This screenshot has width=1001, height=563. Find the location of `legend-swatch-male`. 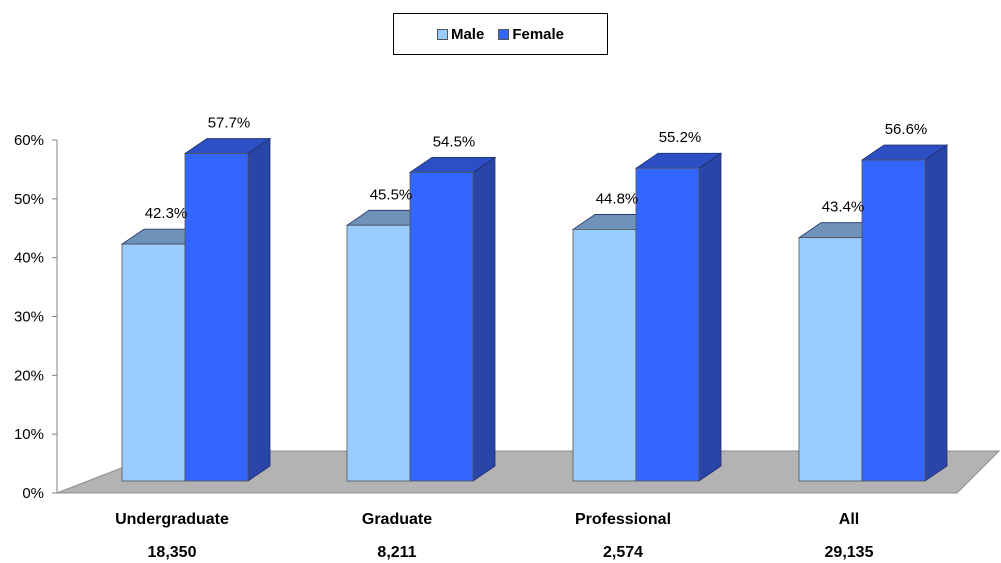

legend-swatch-male is located at coordinates (442, 34).